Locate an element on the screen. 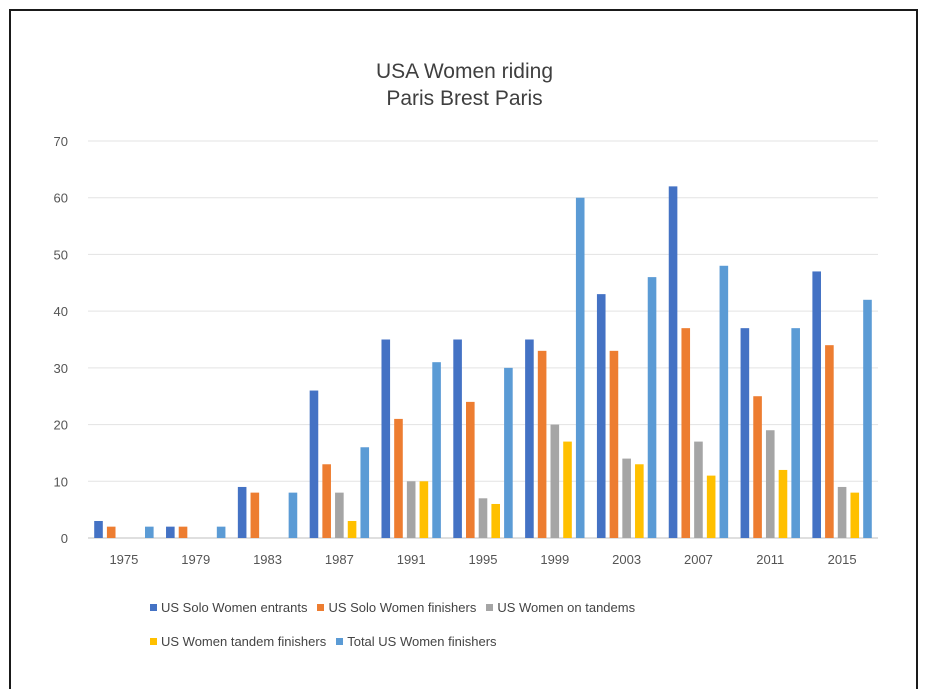 The height and width of the screenshot is (689, 929). y-axis-ticks: 0 10 20 30 40 50 60 70 is located at coordinates (61, 340).